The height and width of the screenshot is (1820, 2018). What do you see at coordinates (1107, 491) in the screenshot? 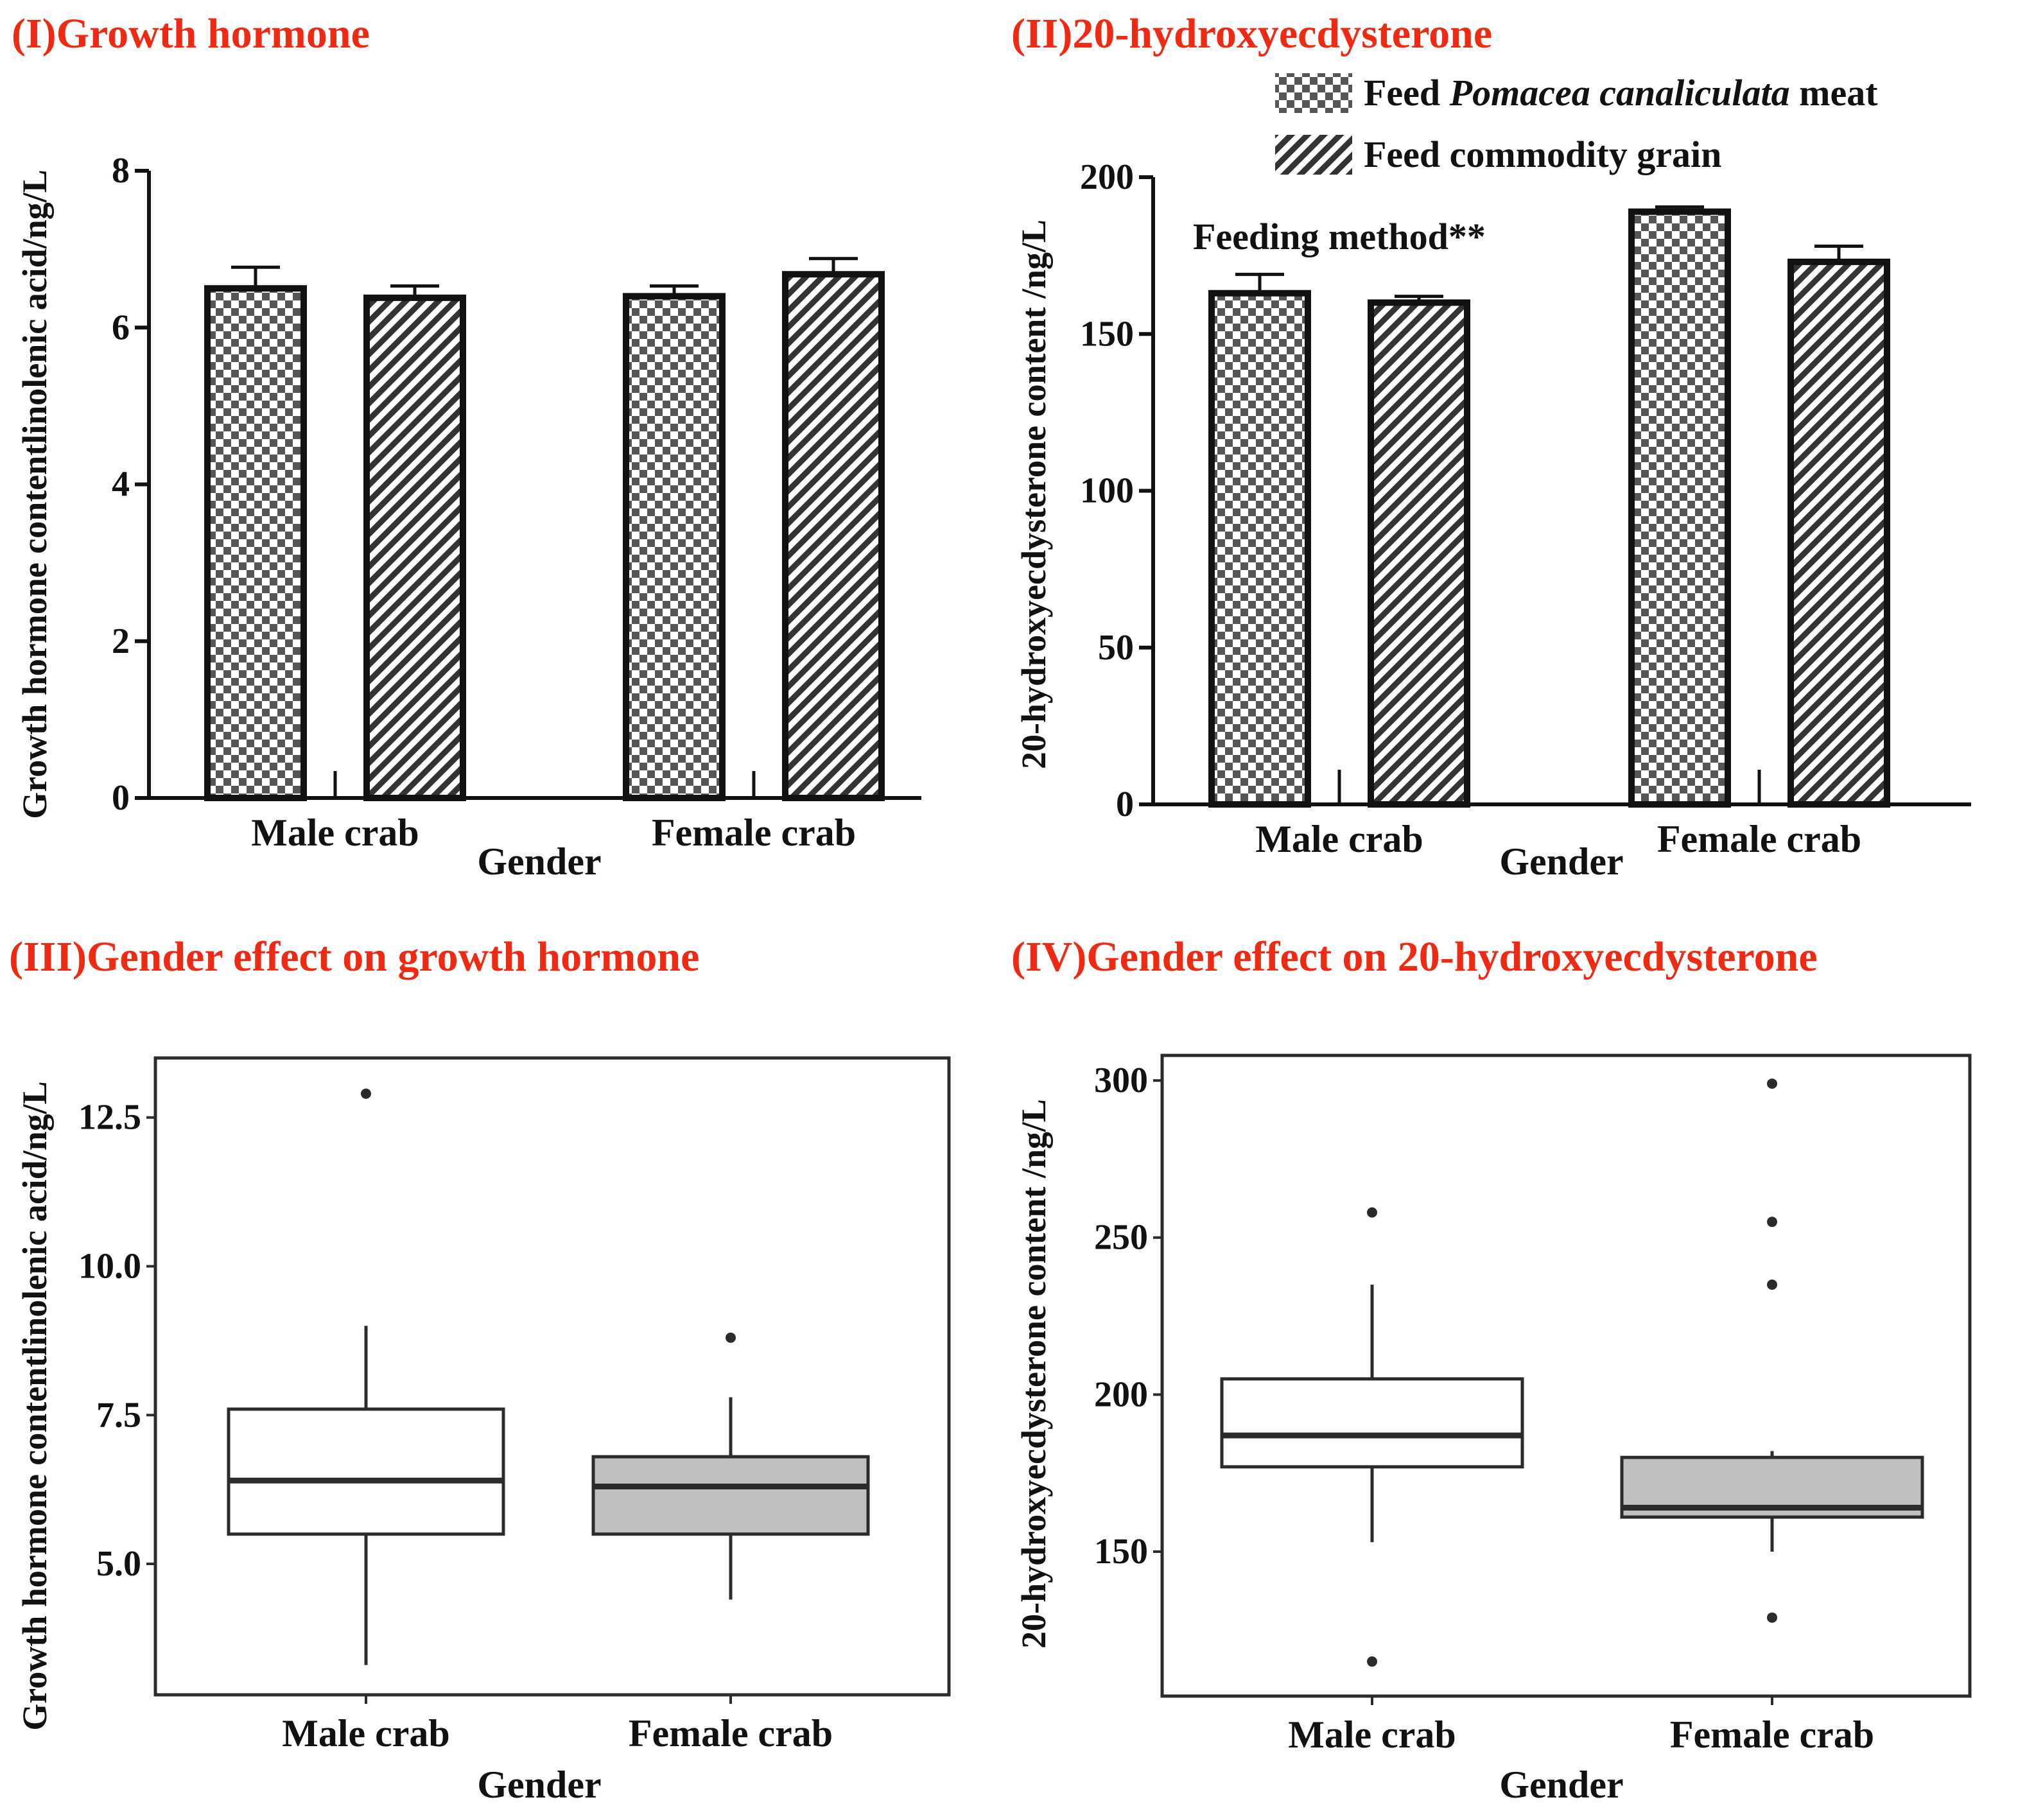
I see `y-tick-label: 100` at bounding box center [1107, 491].